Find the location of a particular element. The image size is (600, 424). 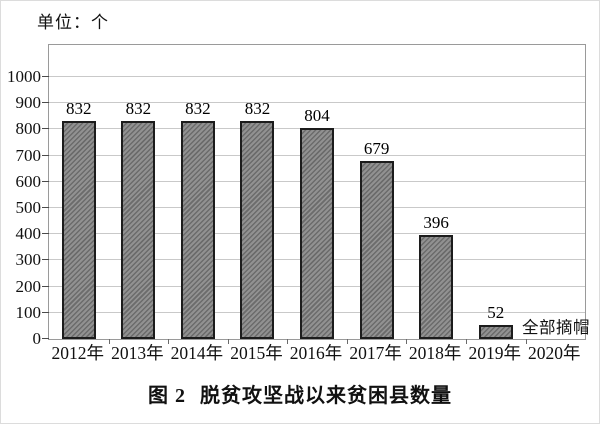

bar-2015年 is located at coordinates (257, 230).